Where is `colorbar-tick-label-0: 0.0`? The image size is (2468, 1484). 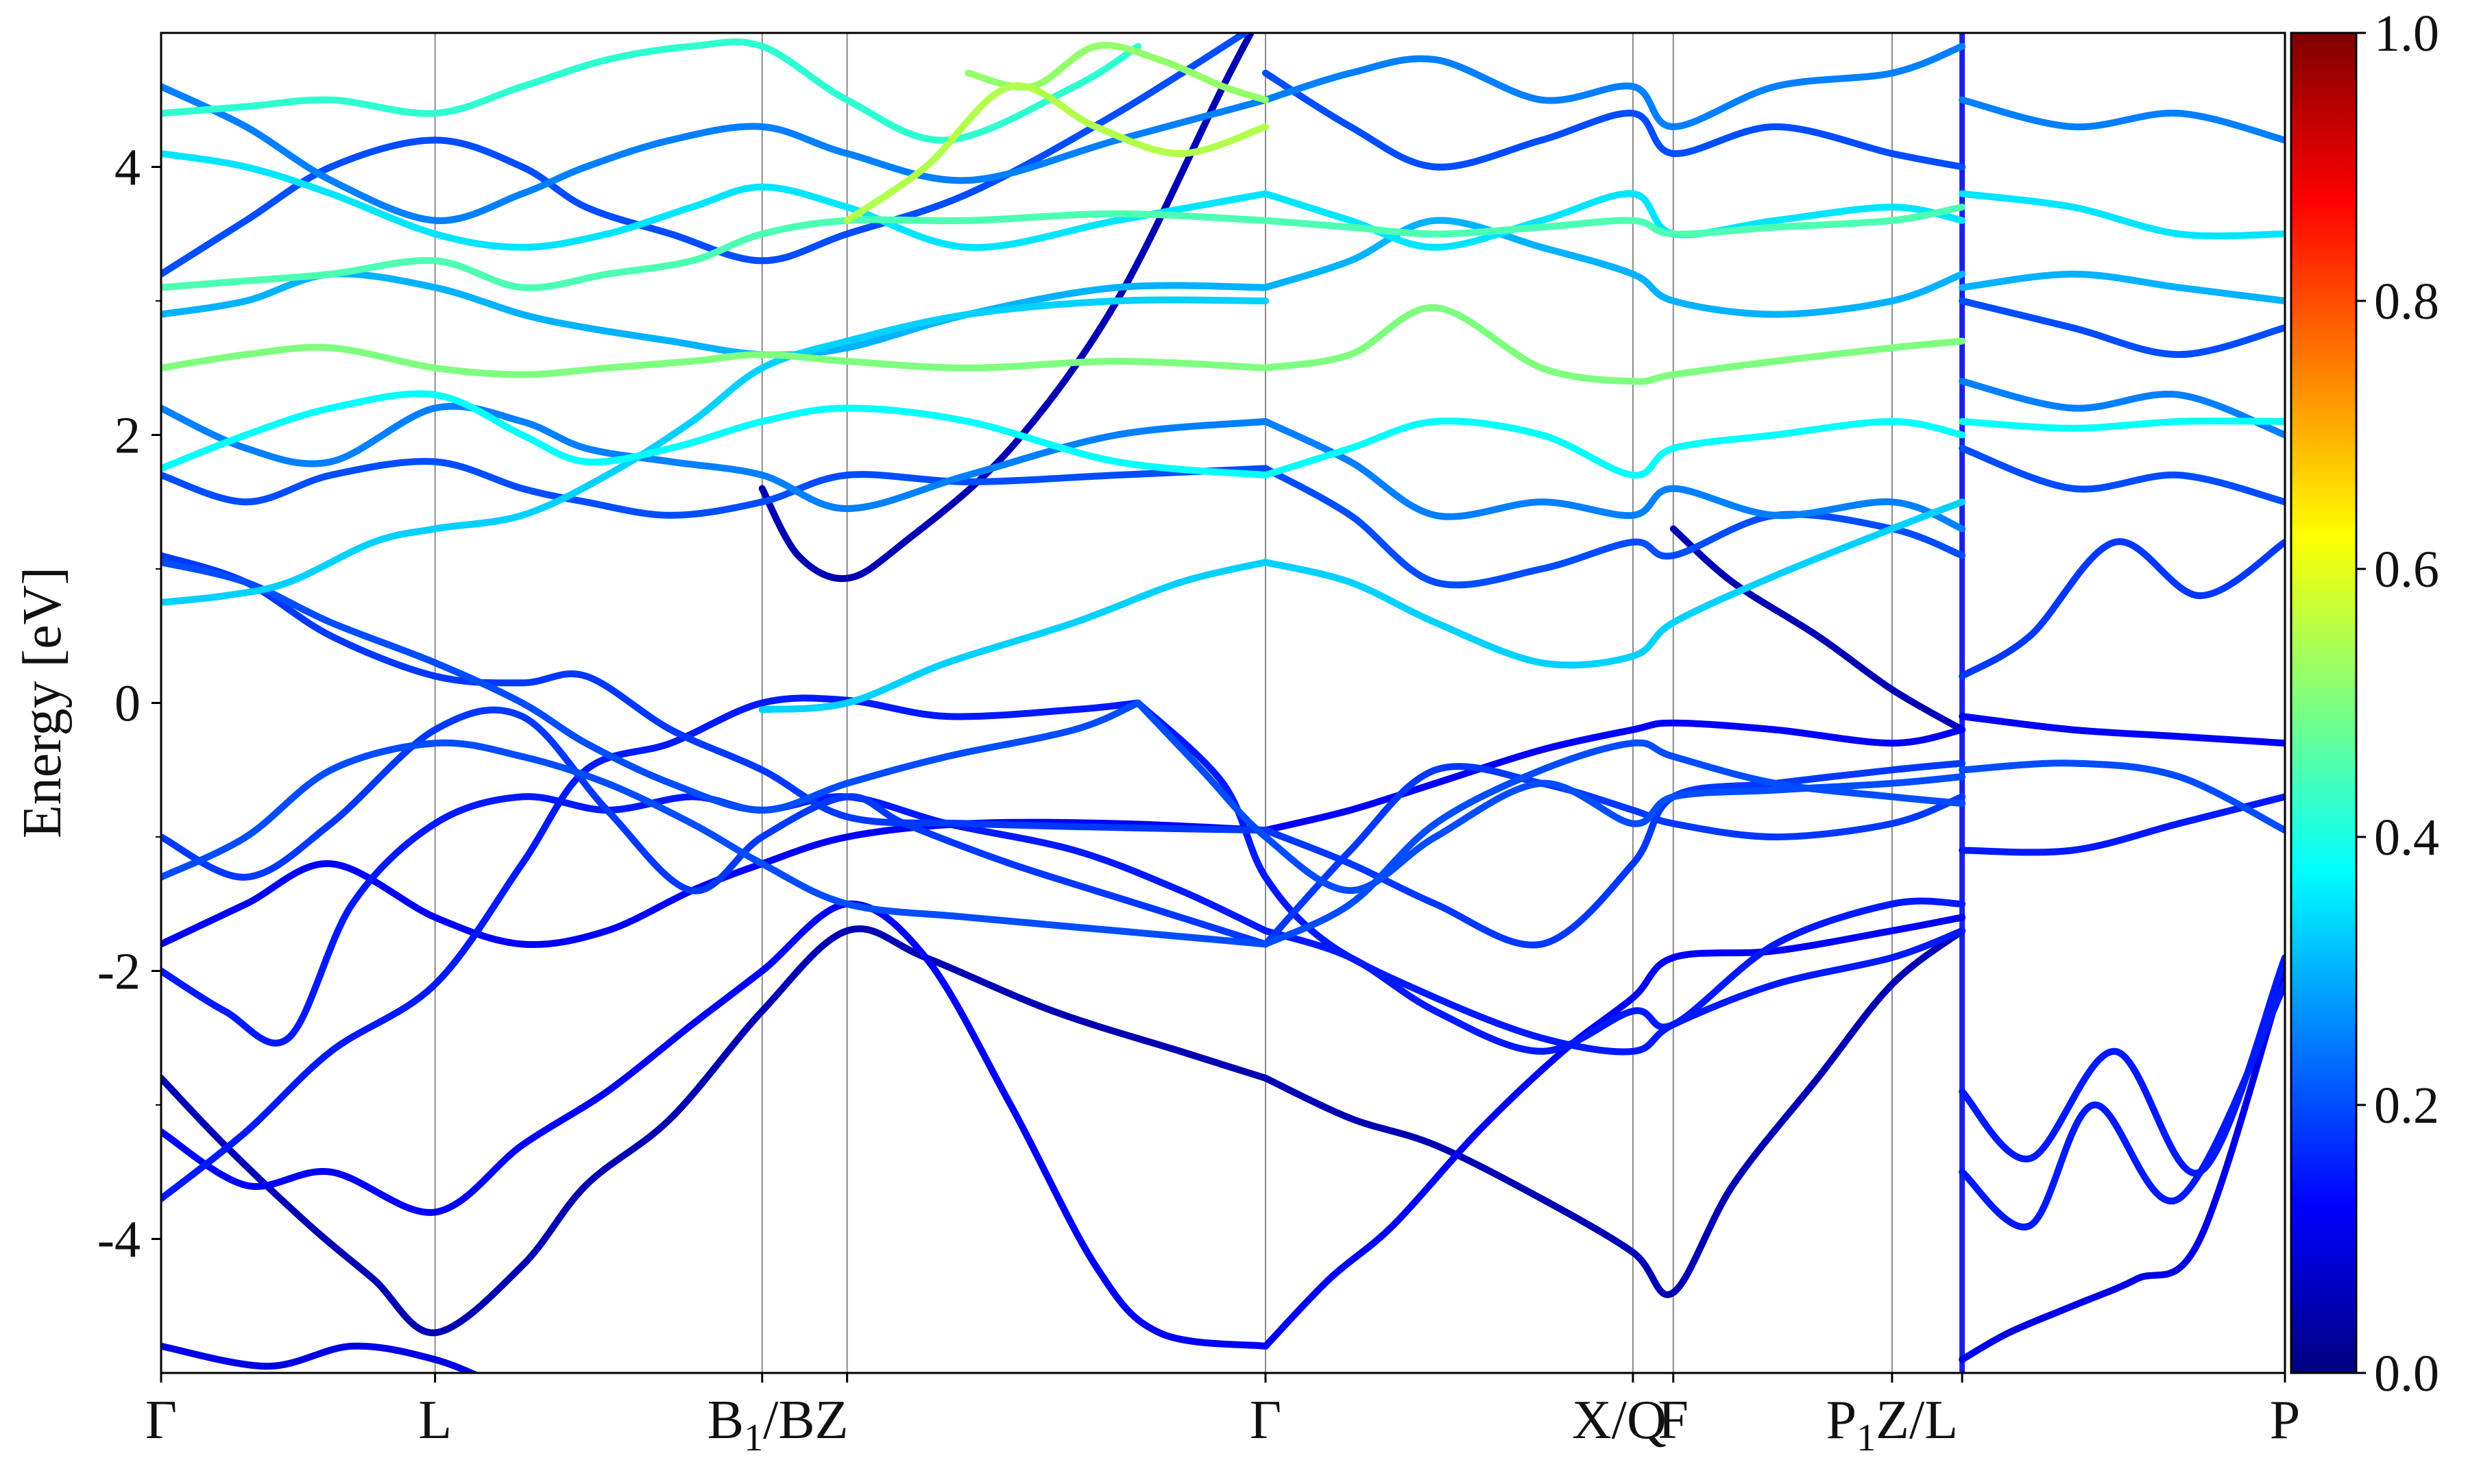
colorbar-tick-label-0: 0.0 is located at coordinates (2407, 1373).